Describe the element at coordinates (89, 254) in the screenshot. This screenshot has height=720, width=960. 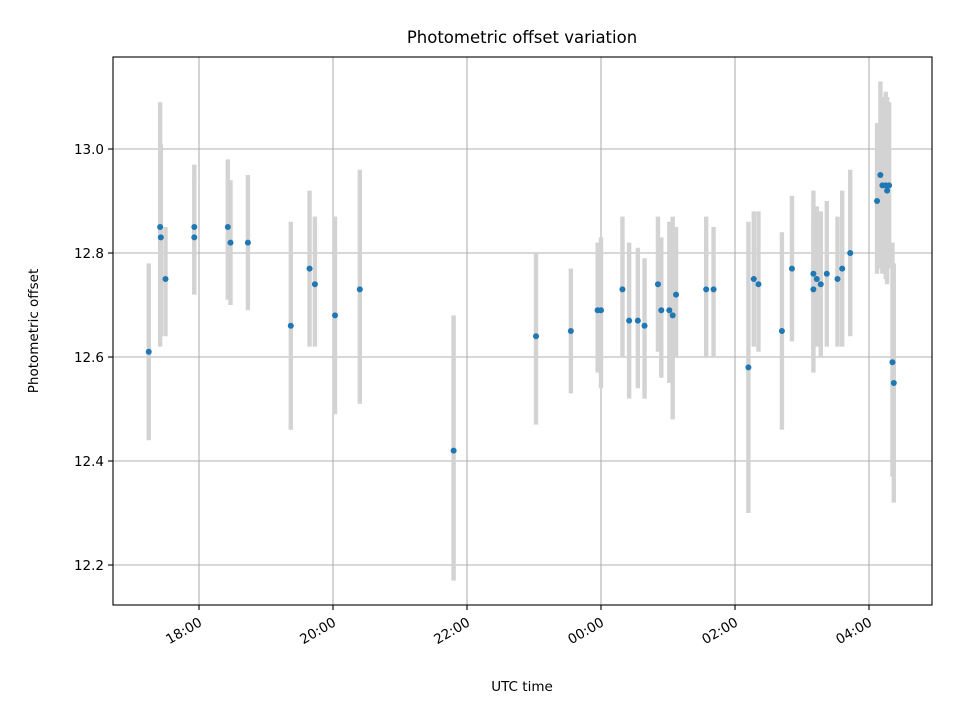
I see `y-tick-label: 12.8` at that location.